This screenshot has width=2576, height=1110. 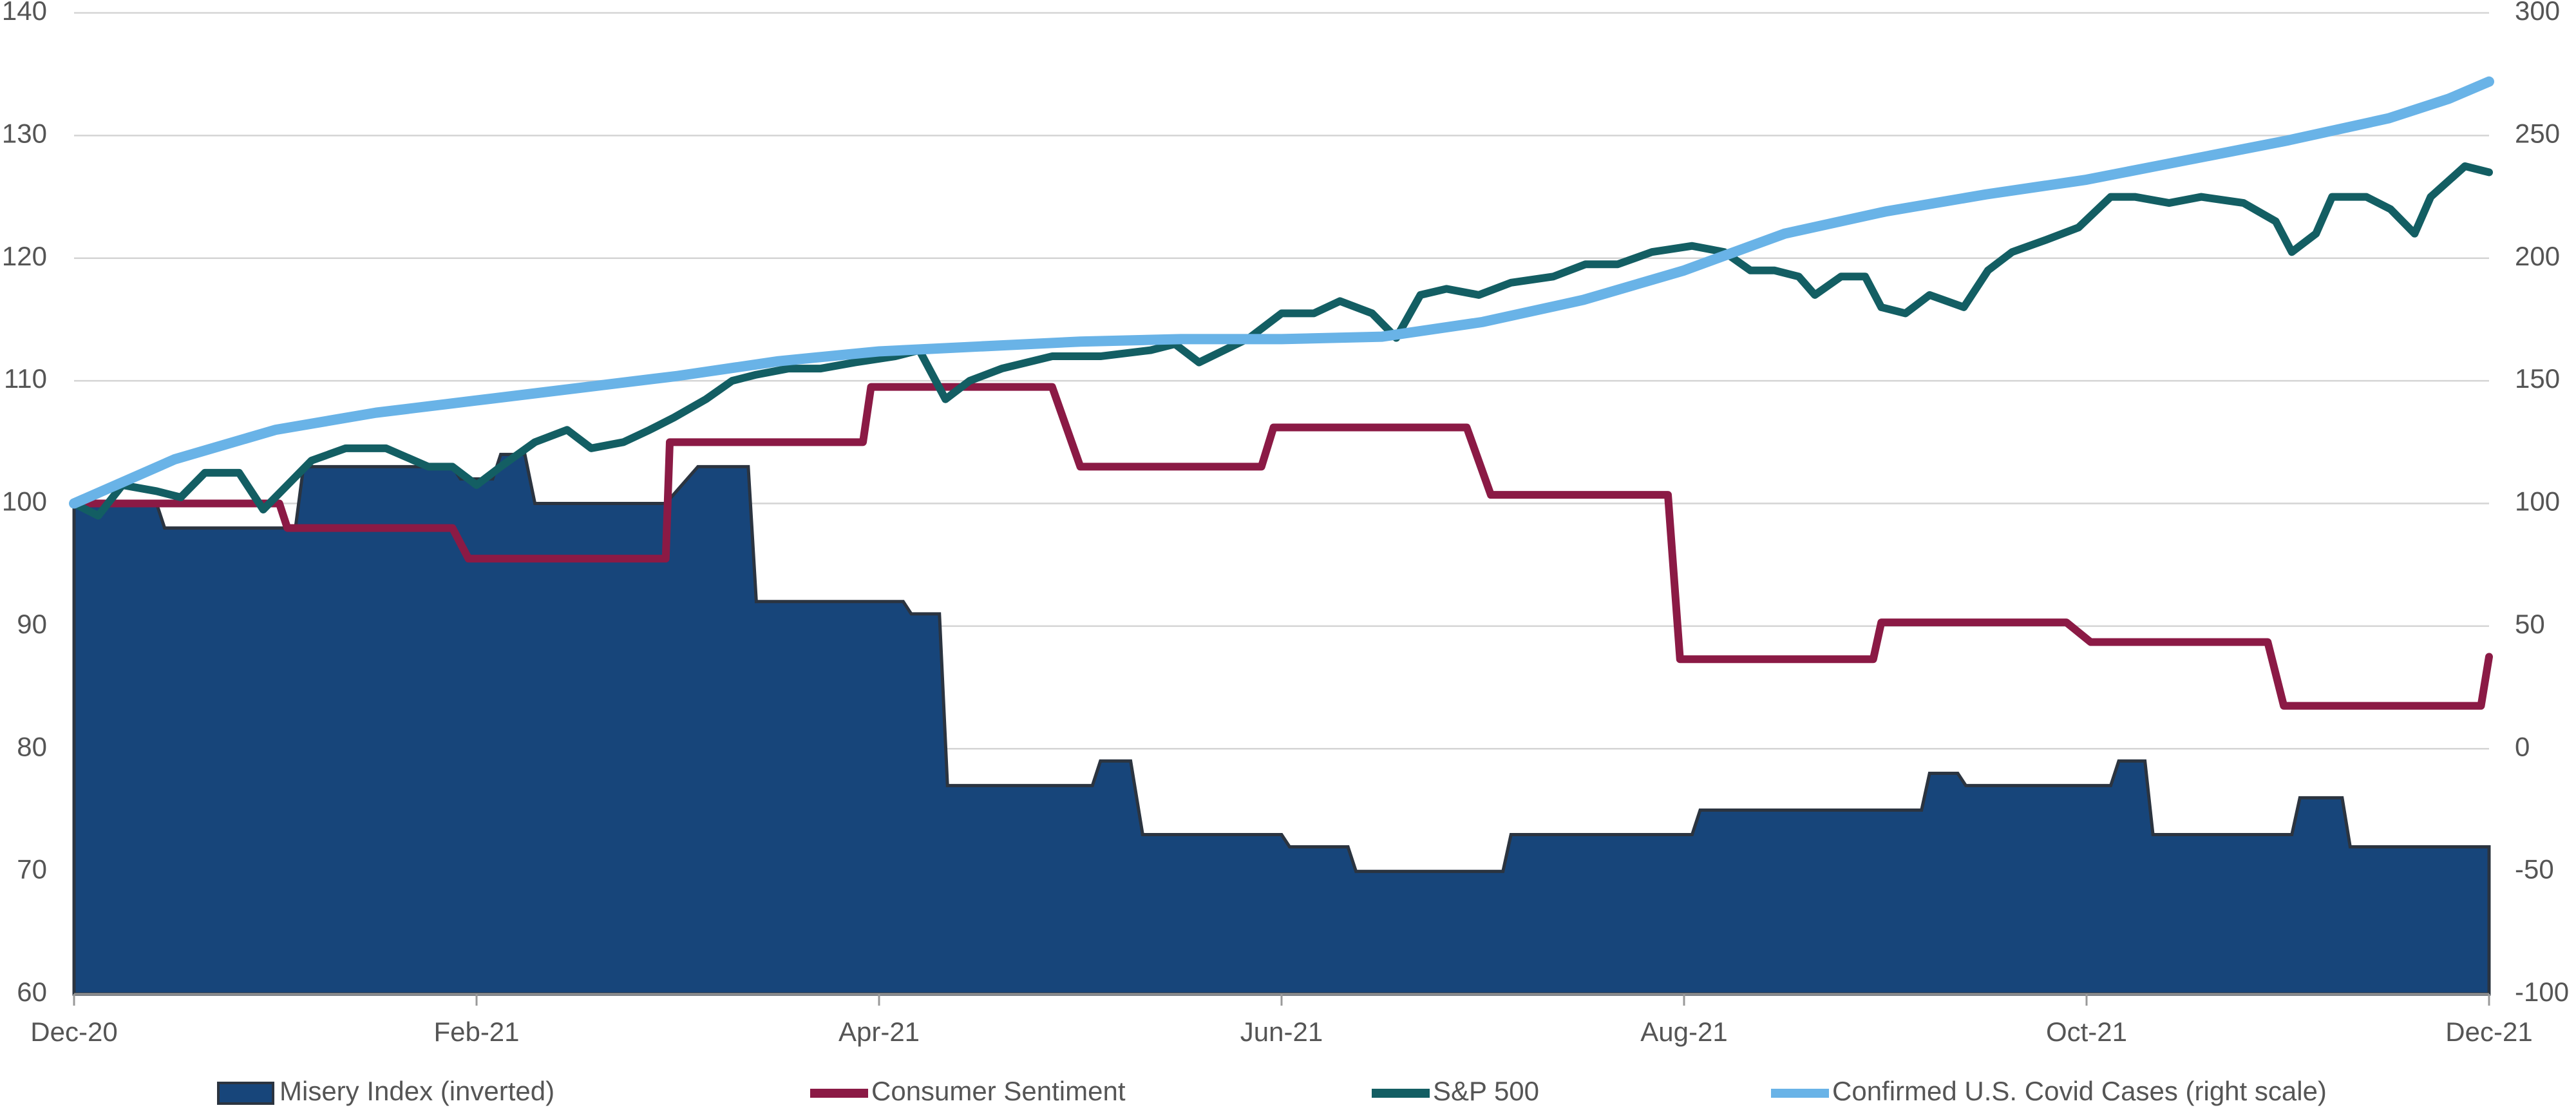 I want to click on y2-tick-label: 300, so click(x=2537, y=13).